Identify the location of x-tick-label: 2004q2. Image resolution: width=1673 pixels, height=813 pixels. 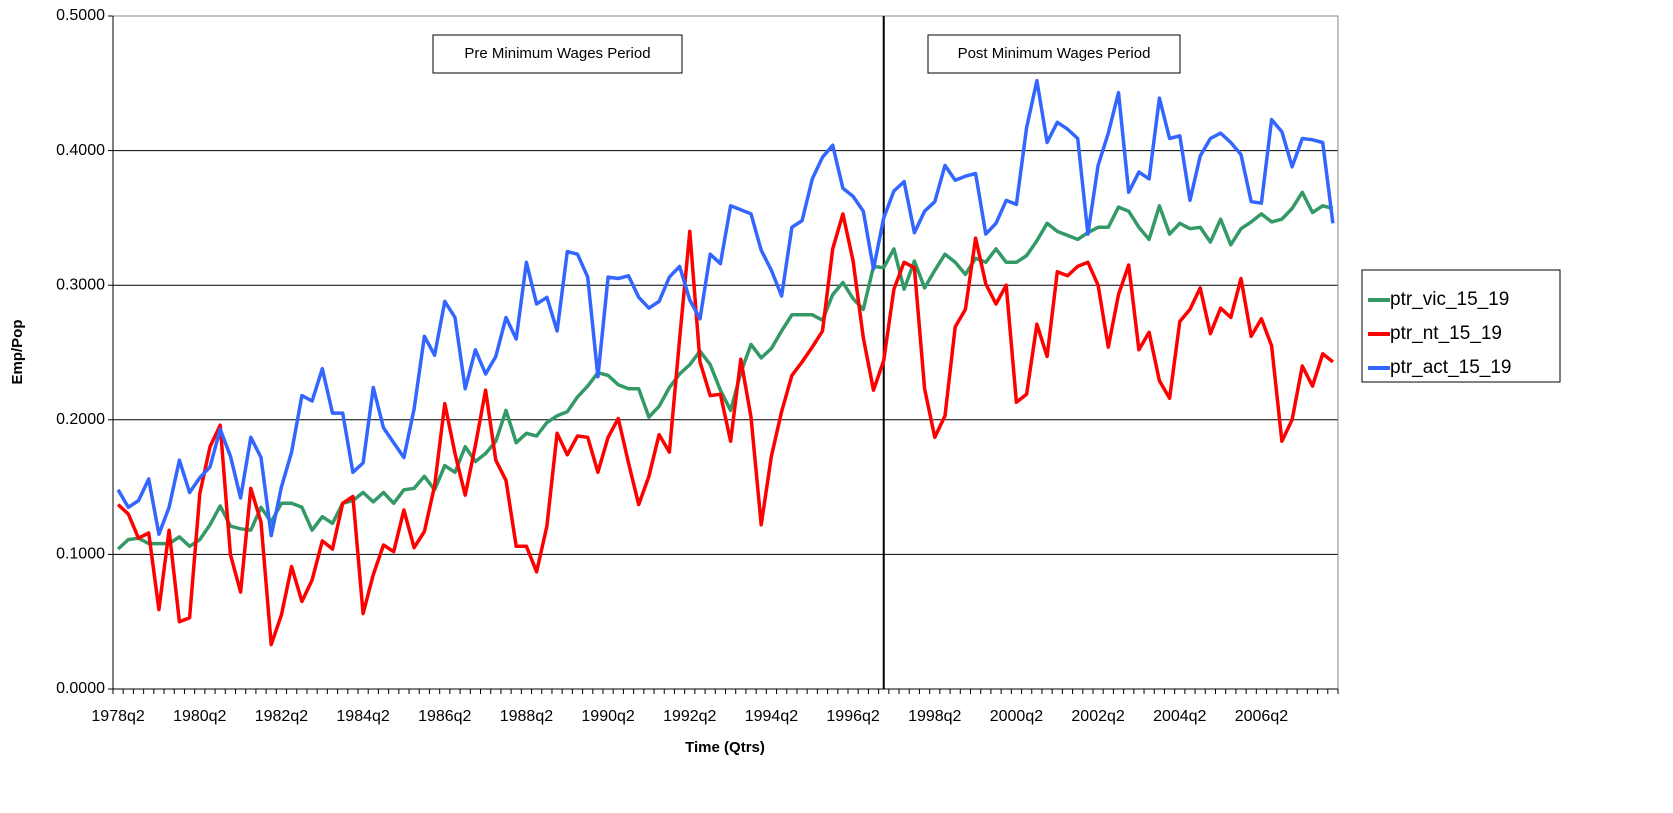
(1179, 716).